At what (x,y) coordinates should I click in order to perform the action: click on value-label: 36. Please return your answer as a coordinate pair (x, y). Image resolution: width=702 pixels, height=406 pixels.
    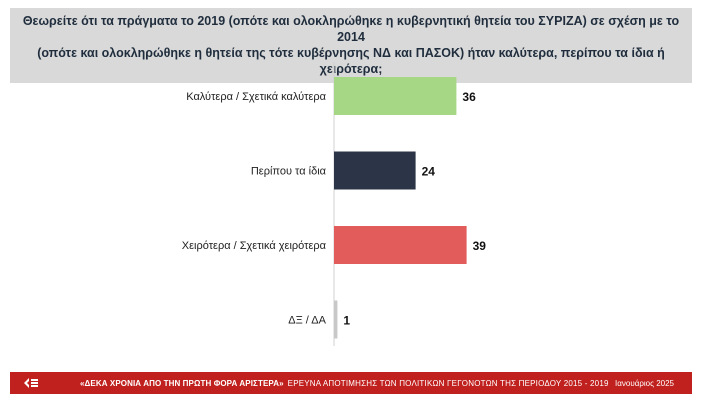
    Looking at the image, I should click on (469, 97).